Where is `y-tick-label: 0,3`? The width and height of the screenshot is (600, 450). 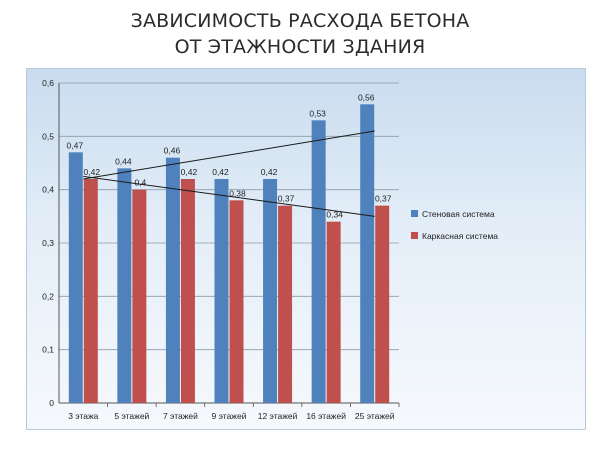 y-tick-label: 0,3 is located at coordinates (48, 243).